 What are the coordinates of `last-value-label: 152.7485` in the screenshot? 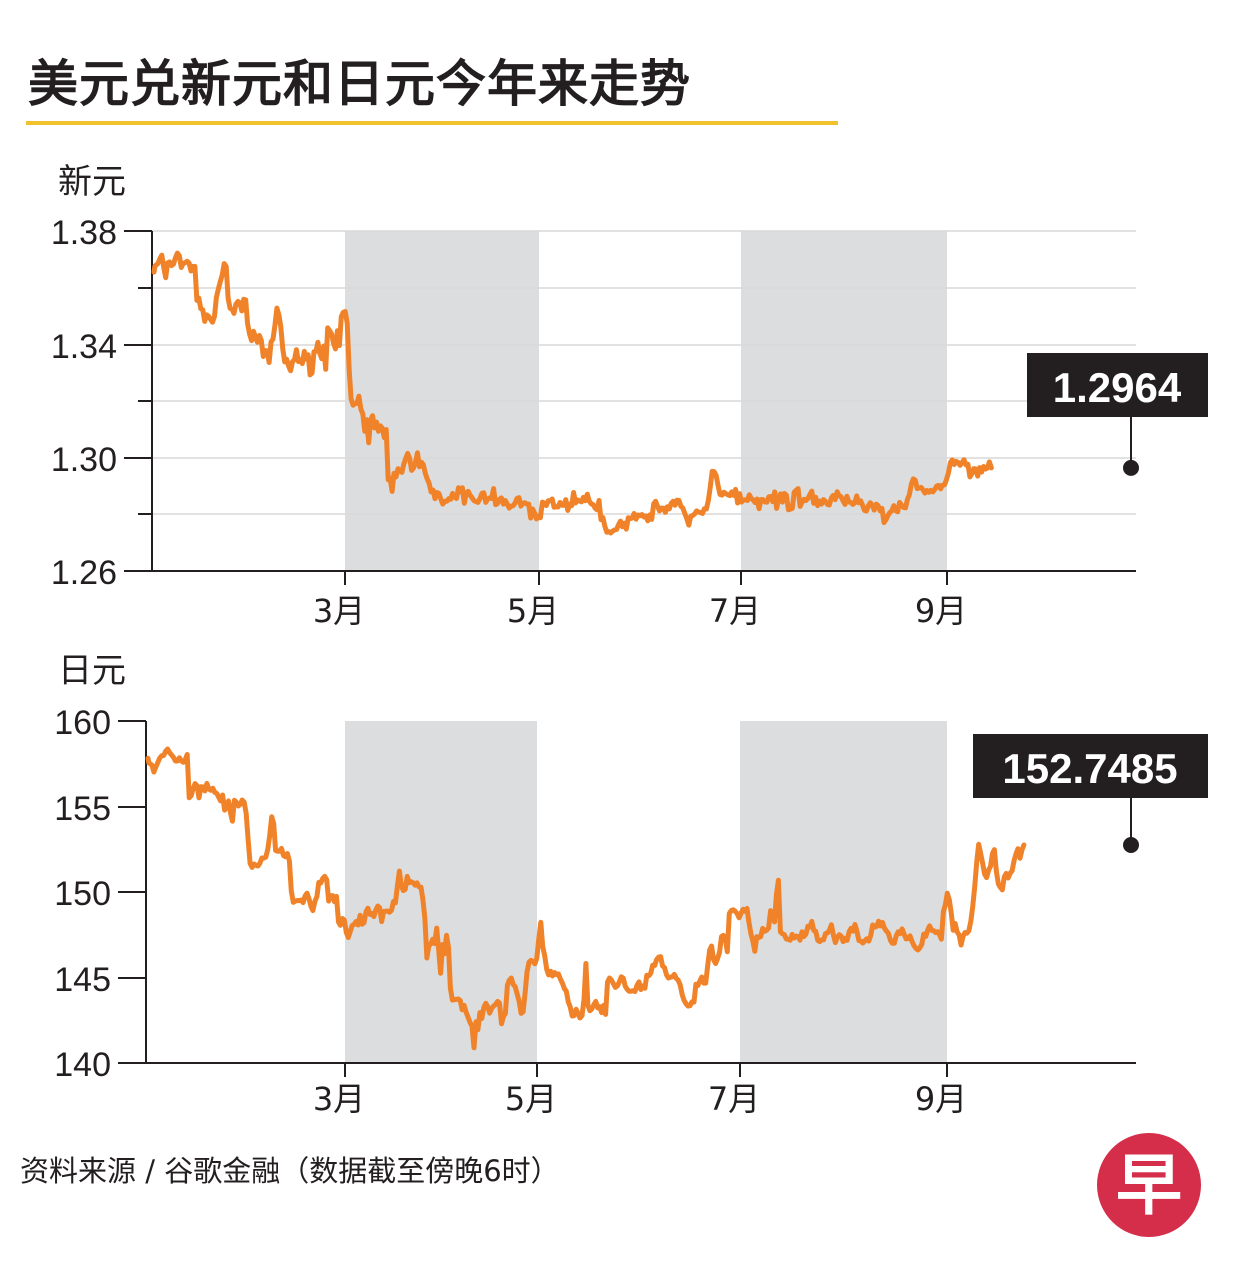 It's located at (1089, 768).